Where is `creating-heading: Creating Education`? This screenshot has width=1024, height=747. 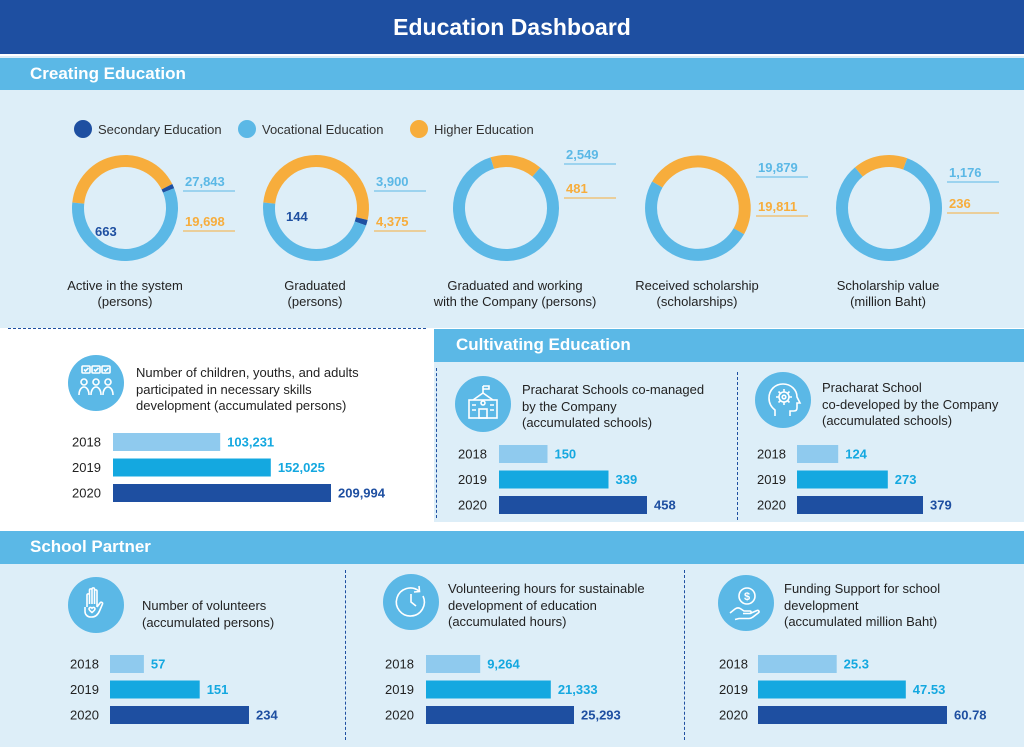
creating-heading: Creating Education is located at coordinates (512, 74).